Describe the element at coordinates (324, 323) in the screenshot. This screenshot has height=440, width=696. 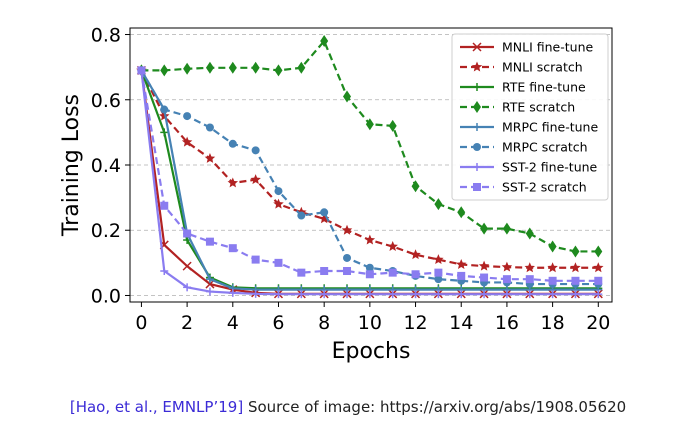
I see `x-tick-label: 8` at that location.